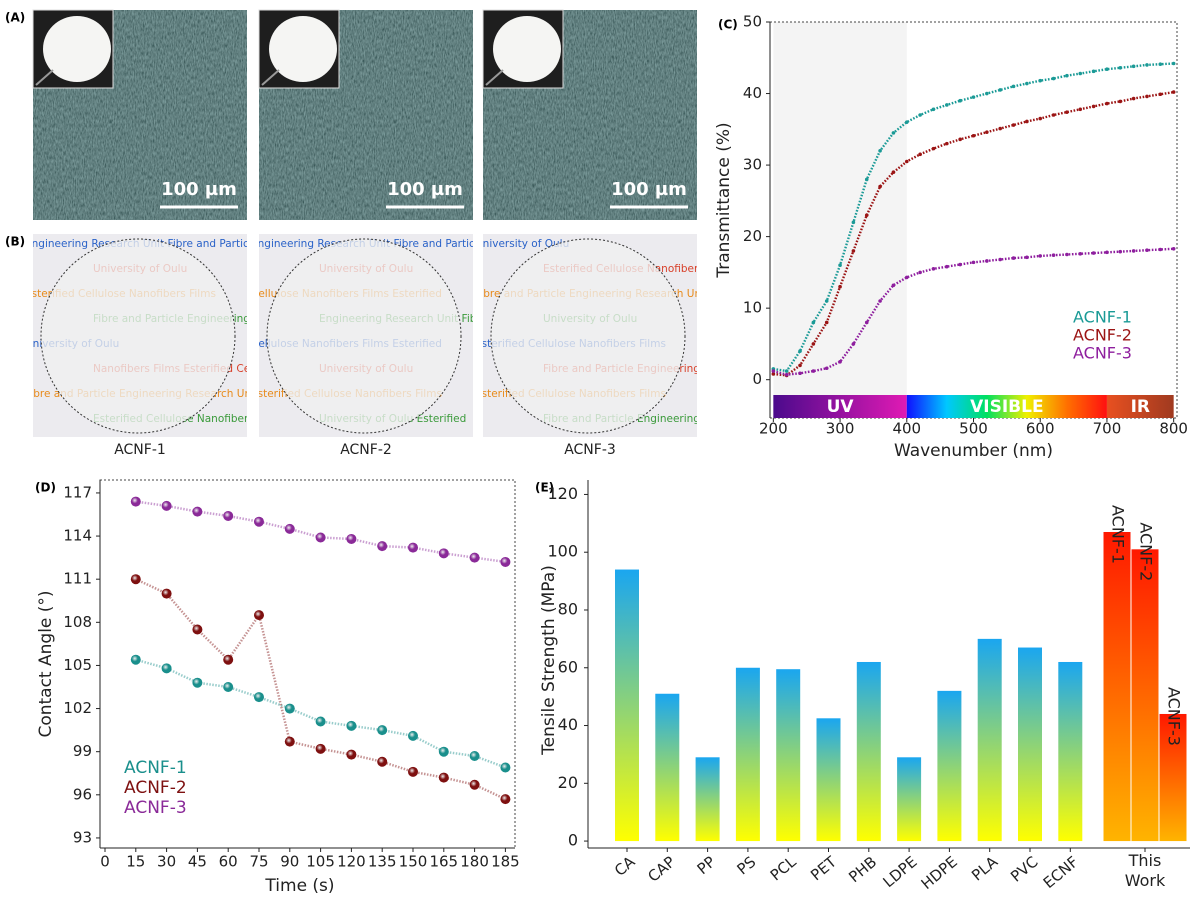 This screenshot has height=897, width=1192. I want to click on series-line, so click(320, 532).